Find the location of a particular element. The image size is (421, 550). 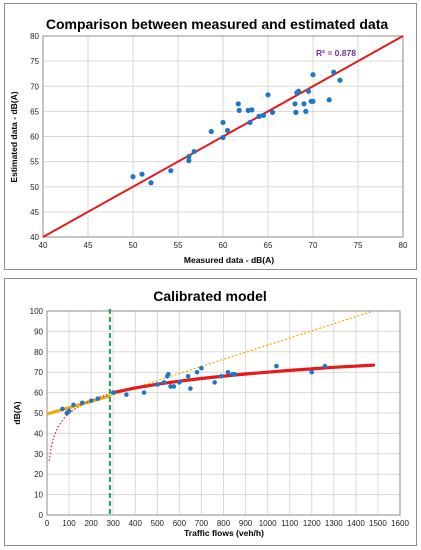

y-tick-label: 30 is located at coordinates (38, 454).